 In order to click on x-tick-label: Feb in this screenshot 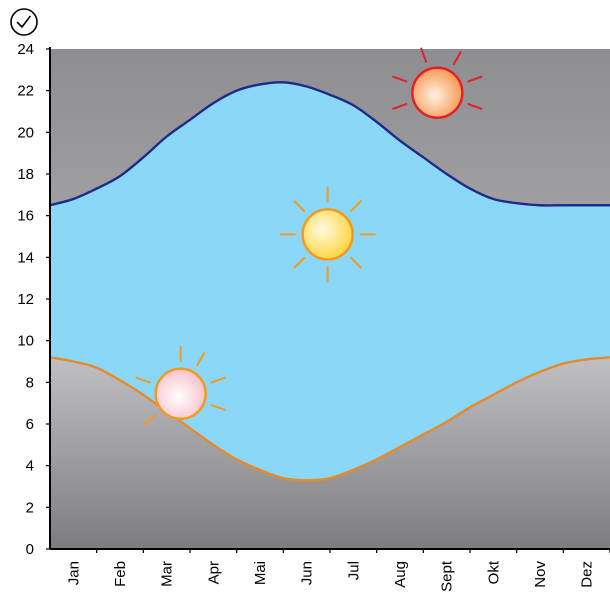, I will do `click(120, 574)`.